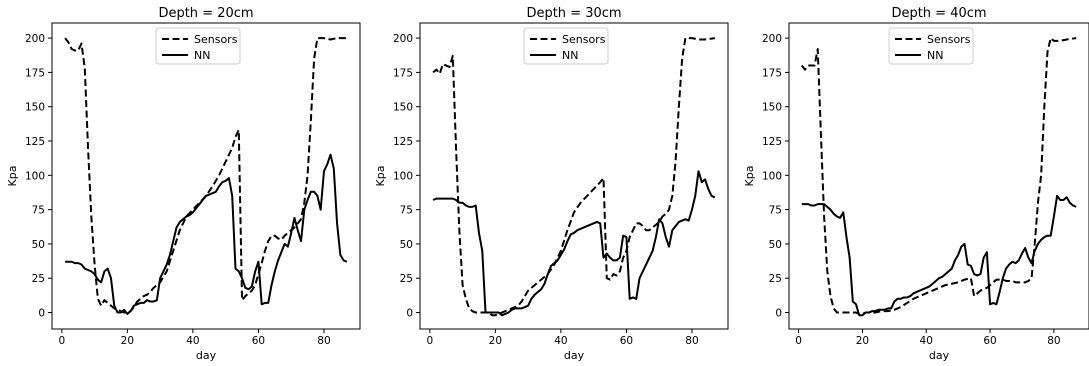 This screenshot has width=1089, height=366. I want to click on chart-title: Depth = 40cm, so click(938, 13).